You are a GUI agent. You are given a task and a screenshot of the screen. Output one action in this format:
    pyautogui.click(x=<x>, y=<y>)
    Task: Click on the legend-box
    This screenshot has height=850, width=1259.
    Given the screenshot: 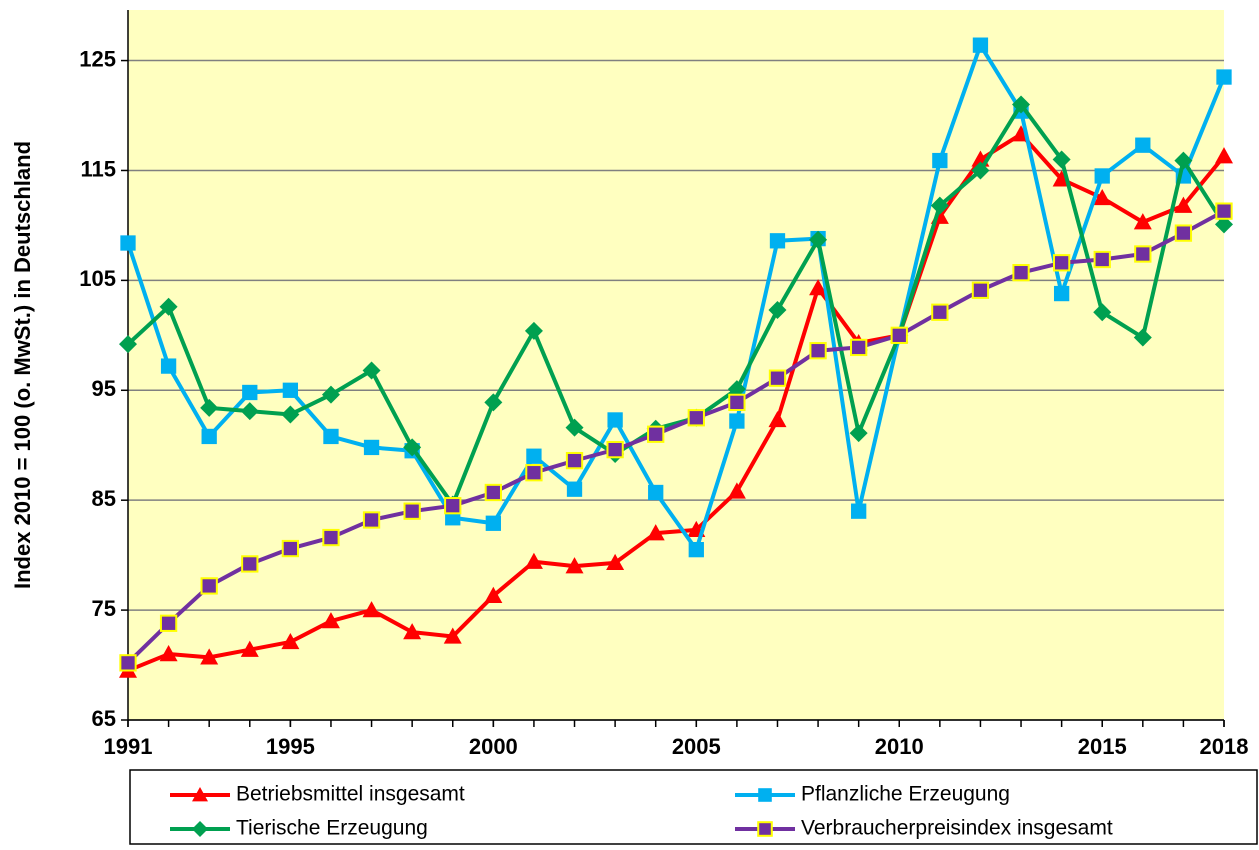 What is the action you would take?
    pyautogui.click(x=693, y=807)
    